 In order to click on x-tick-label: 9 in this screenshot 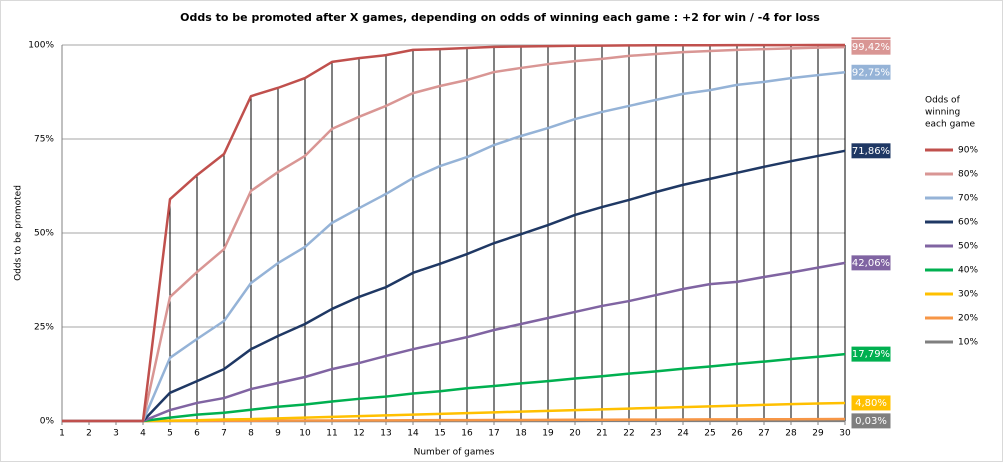, I will do `click(278, 434)`.